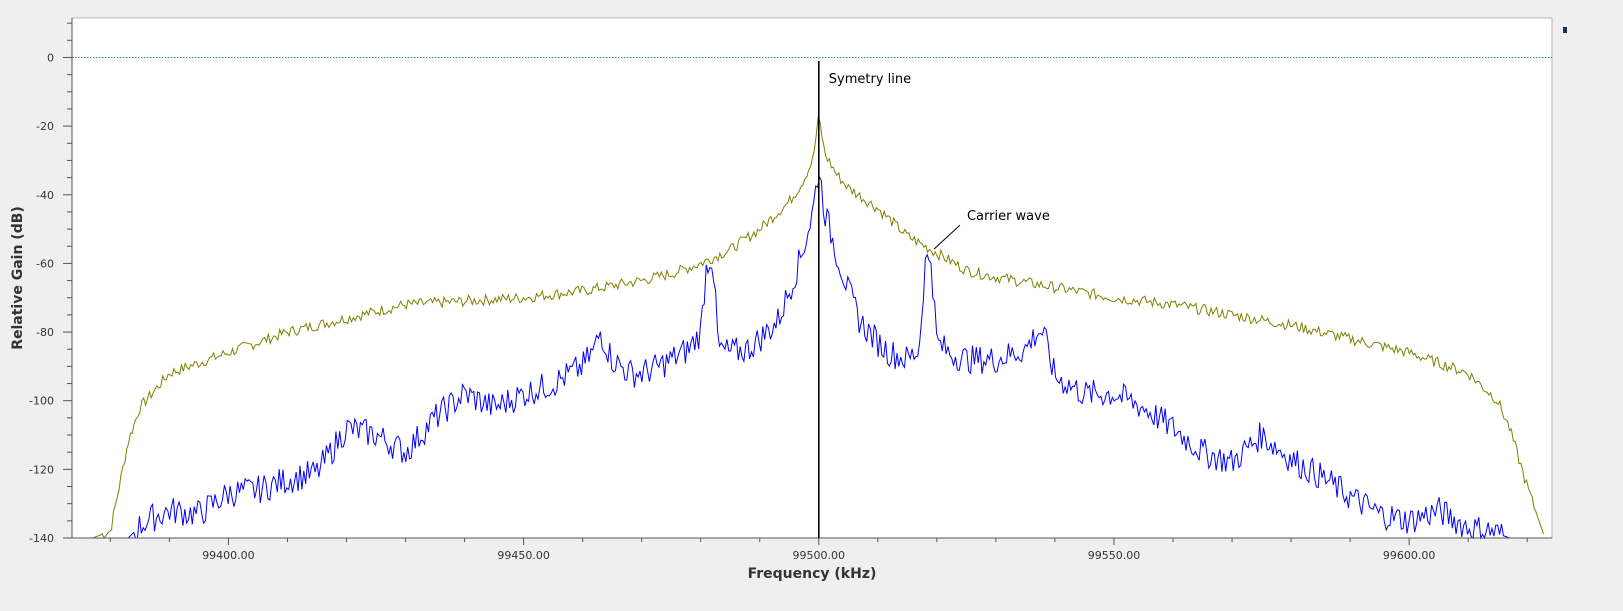 Image resolution: width=1623 pixels, height=611 pixels. Describe the element at coordinates (812, 574) in the screenshot. I see `x-axis-title: Frequency (kHz)` at that location.